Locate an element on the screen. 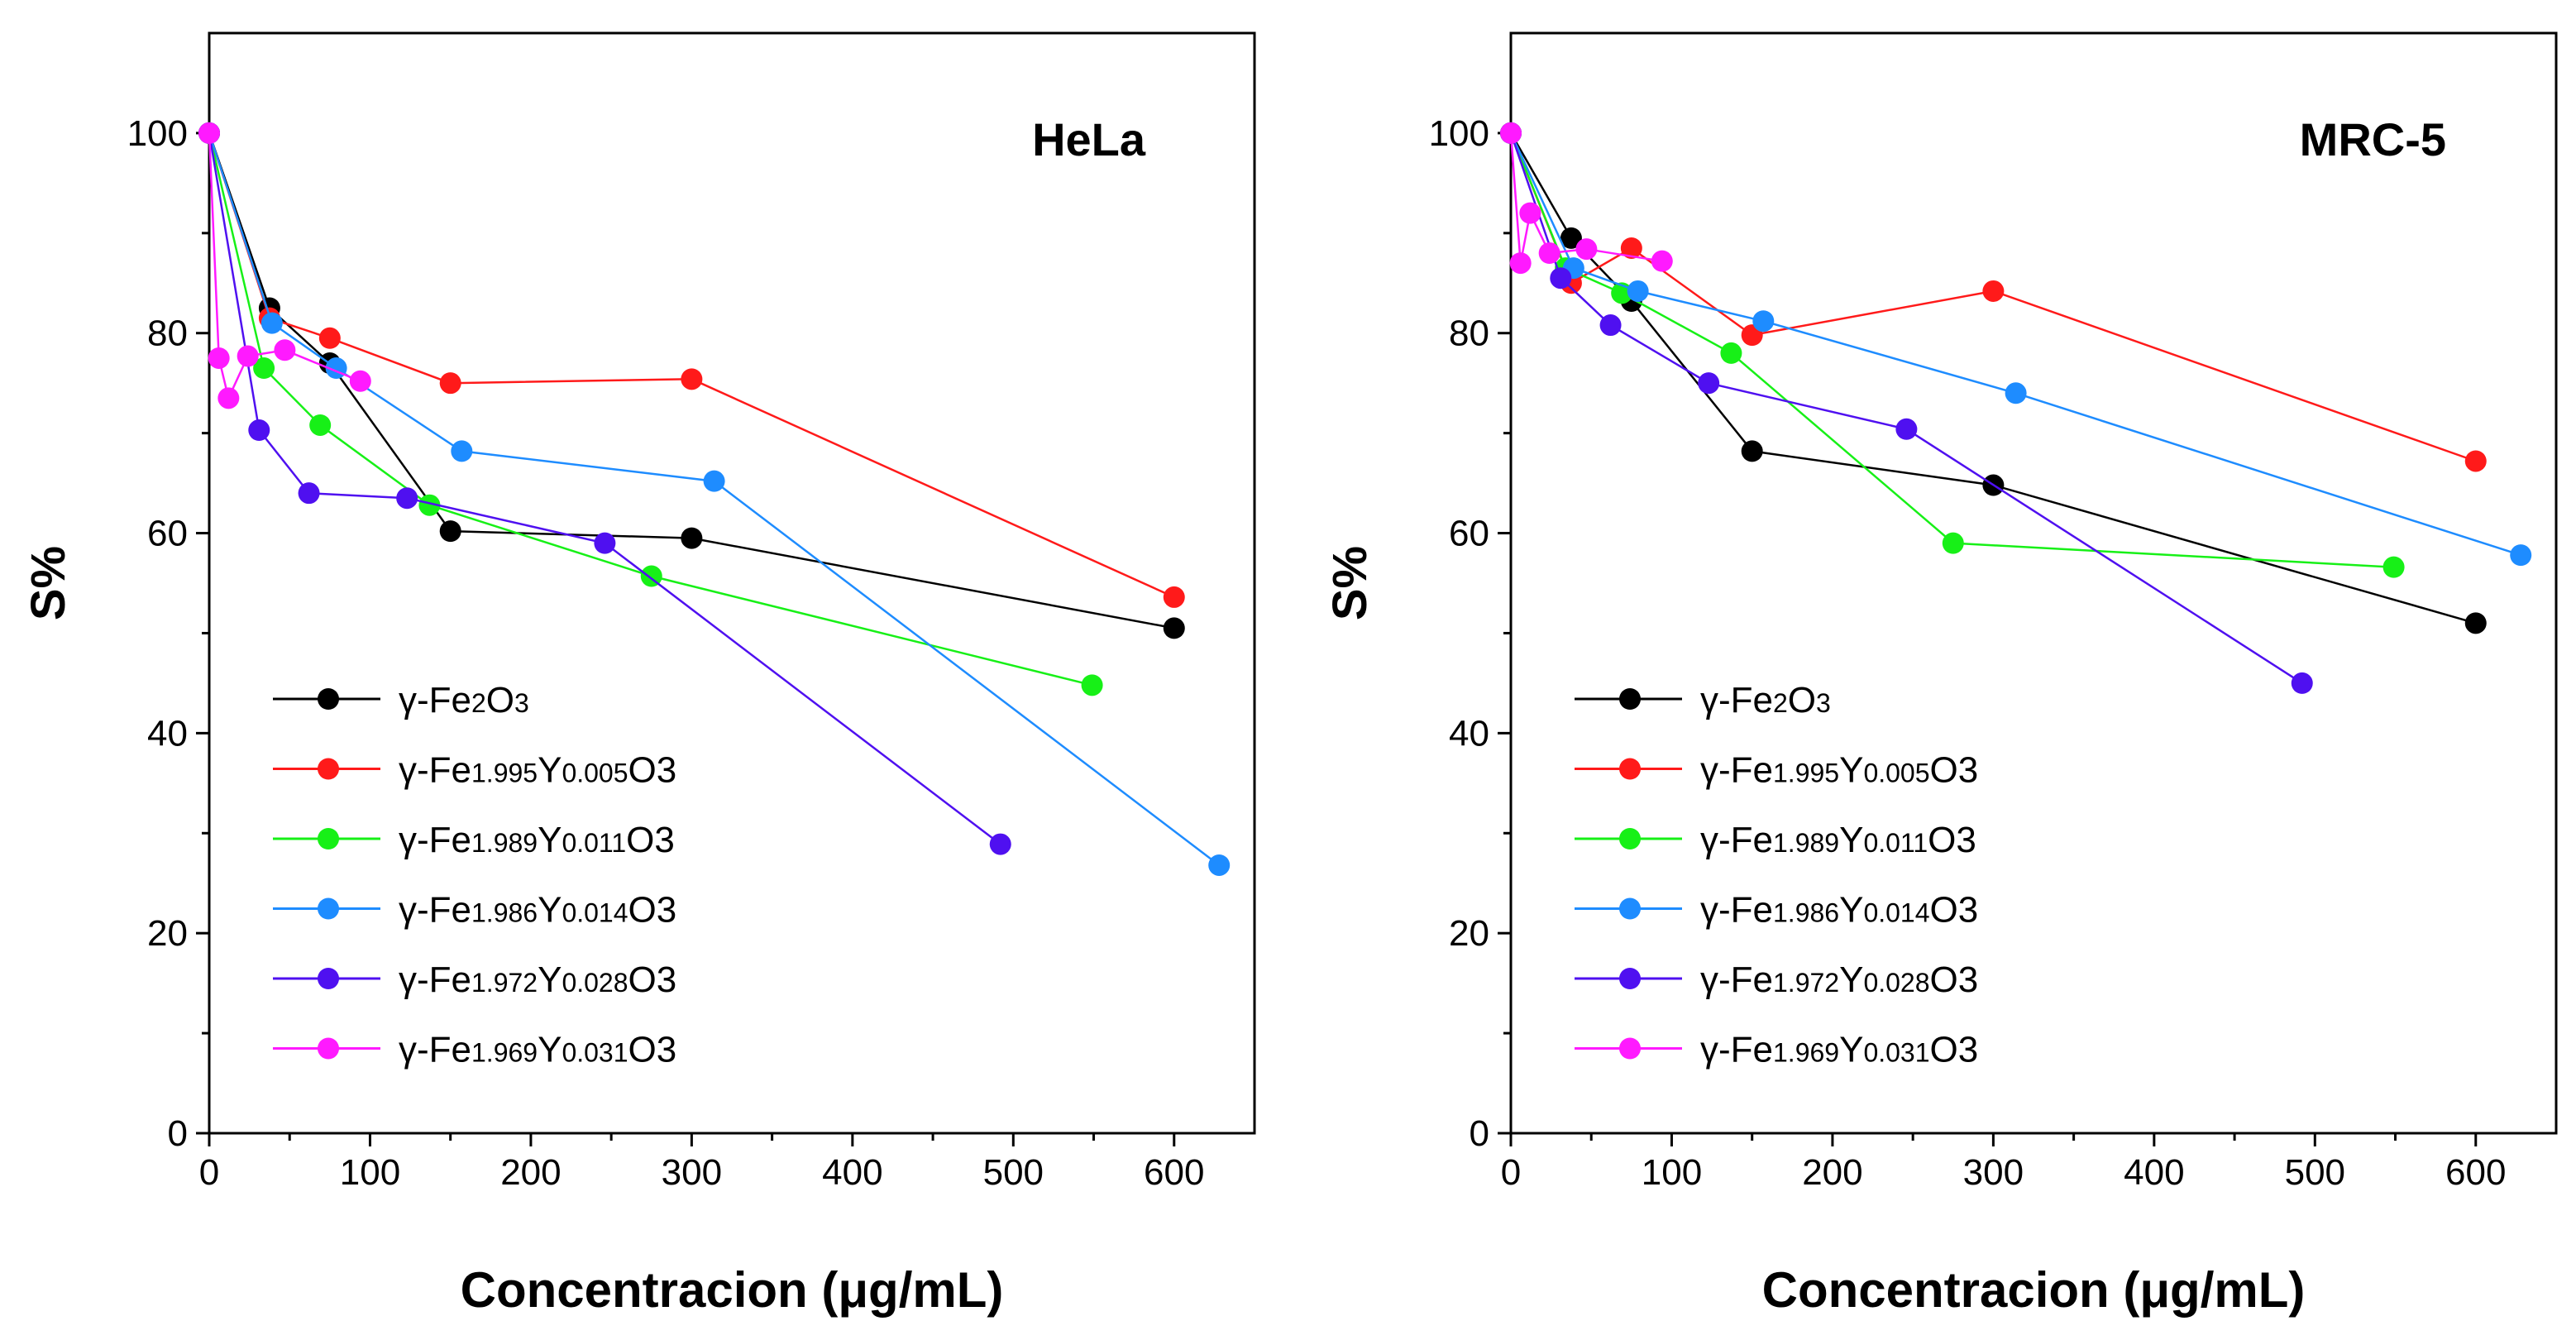  x-tick-label: 500 is located at coordinates (1013, 1172).